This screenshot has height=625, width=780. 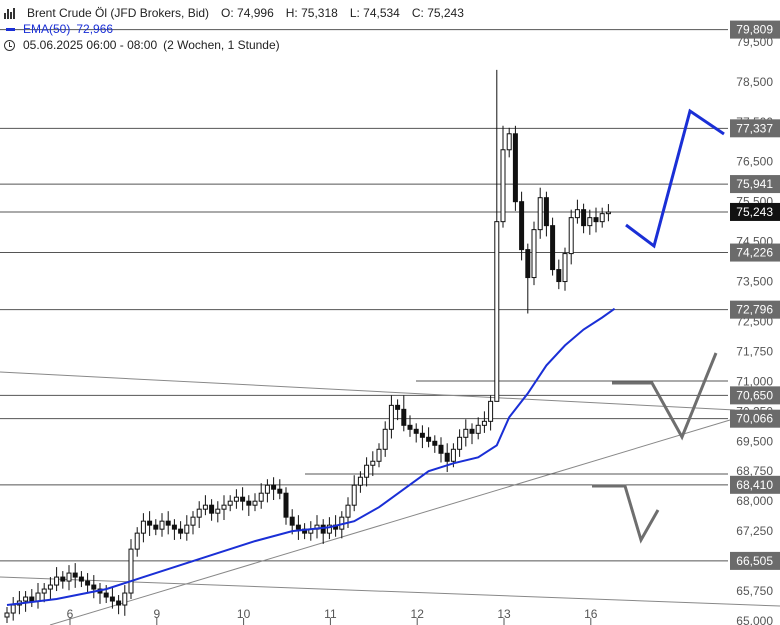 I want to click on x-axis-tick-label: 11, so click(x=330, y=614).